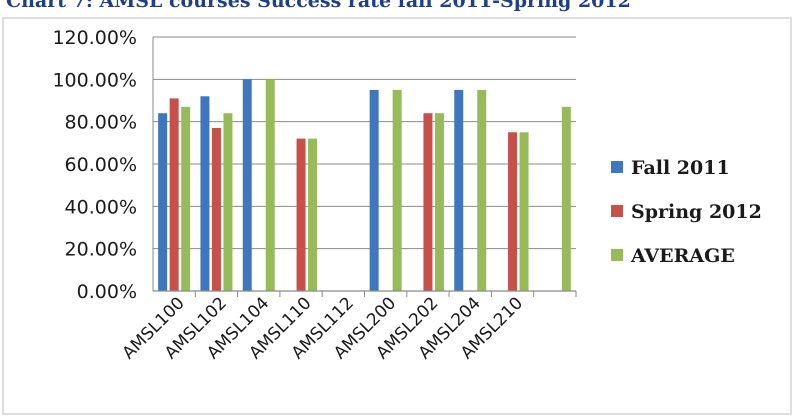 This screenshot has width=797, height=420. Describe the element at coordinates (107, 292) in the screenshot. I see `y-tick-label: 0.00%` at that location.